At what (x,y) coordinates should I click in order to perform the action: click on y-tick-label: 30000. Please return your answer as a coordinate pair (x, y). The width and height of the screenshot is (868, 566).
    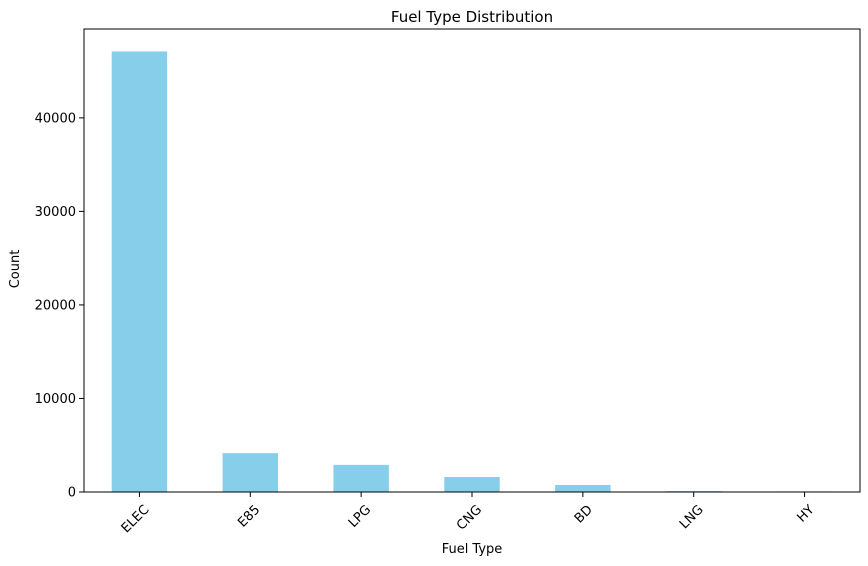
    Looking at the image, I should click on (55, 212).